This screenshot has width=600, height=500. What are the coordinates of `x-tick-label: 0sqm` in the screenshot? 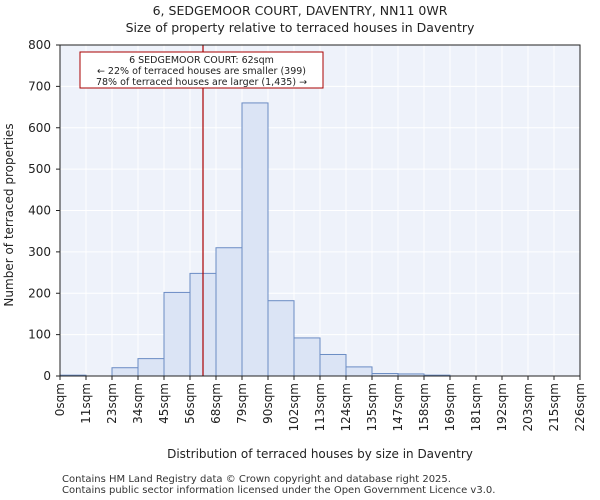 It's located at (60, 399).